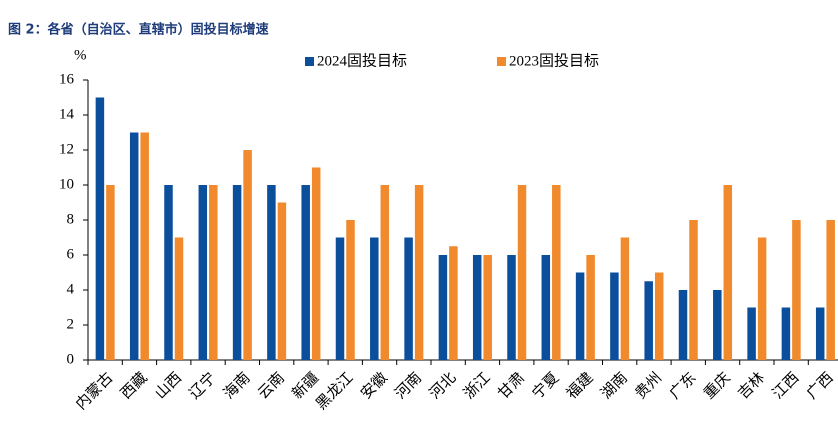 The width and height of the screenshot is (838, 423). What do you see at coordinates (682, 385) in the screenshot?
I see `x-tick-label: 广东` at bounding box center [682, 385].